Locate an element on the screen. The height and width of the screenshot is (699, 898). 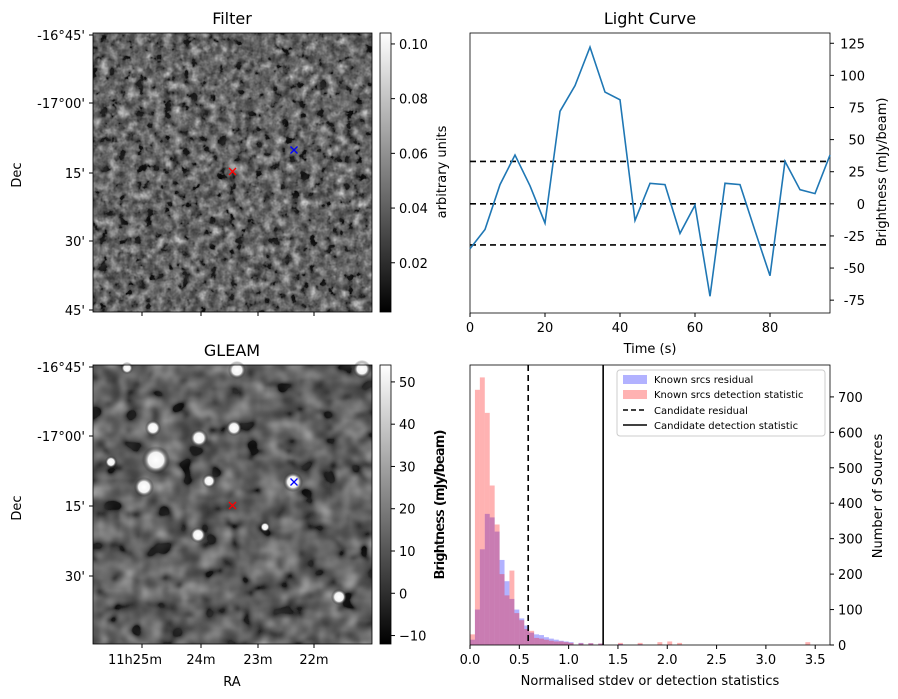
colorbar-tick-label: −10 is located at coordinates (412, 637).